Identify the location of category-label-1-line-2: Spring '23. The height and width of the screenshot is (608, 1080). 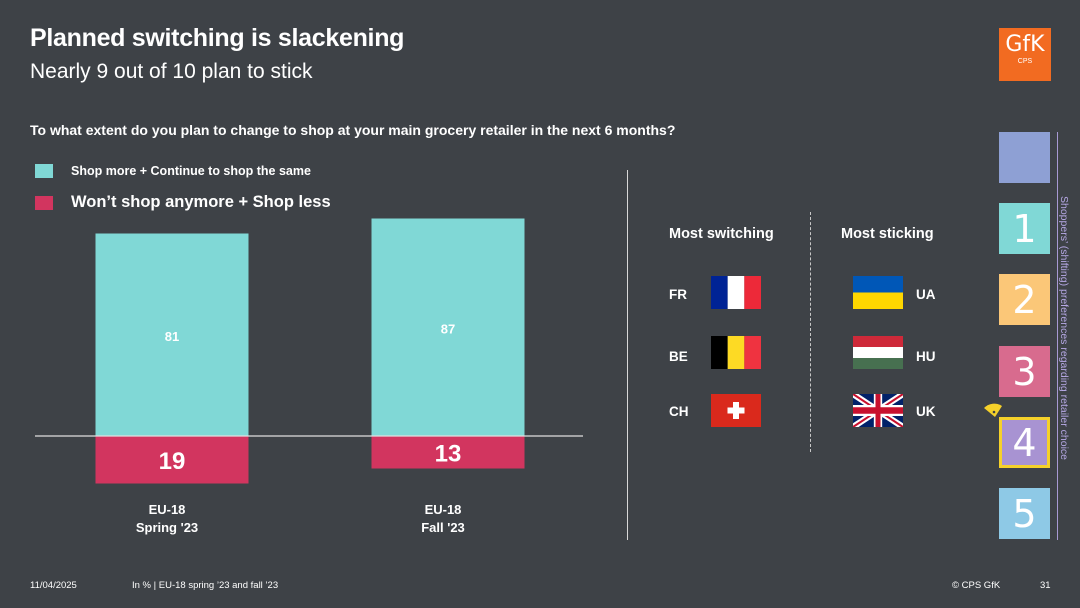
(167, 527).